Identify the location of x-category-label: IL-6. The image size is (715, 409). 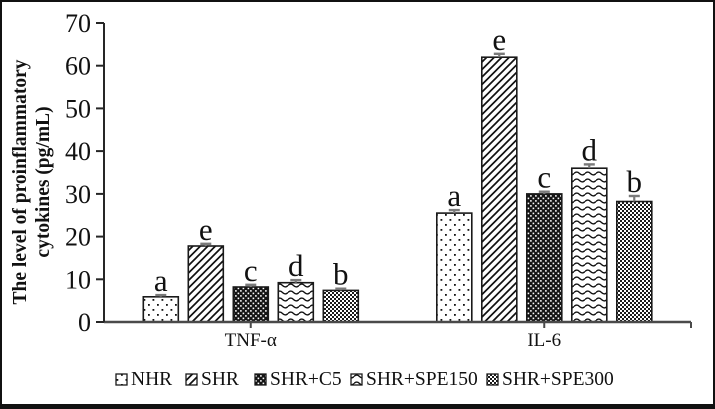
(544, 340).